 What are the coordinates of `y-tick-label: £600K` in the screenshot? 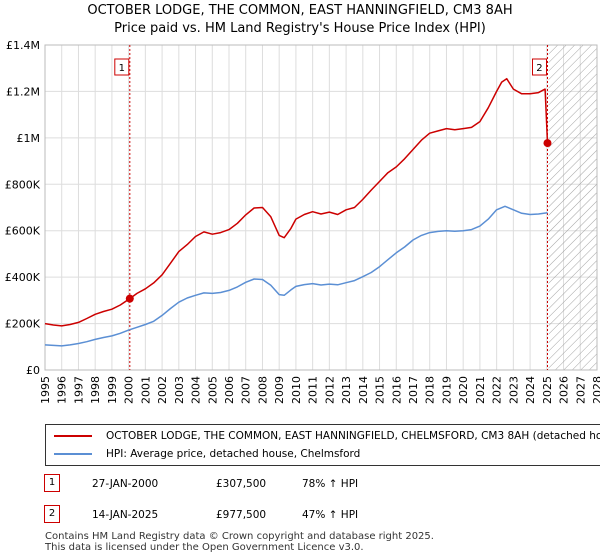 It's located at (23, 231).